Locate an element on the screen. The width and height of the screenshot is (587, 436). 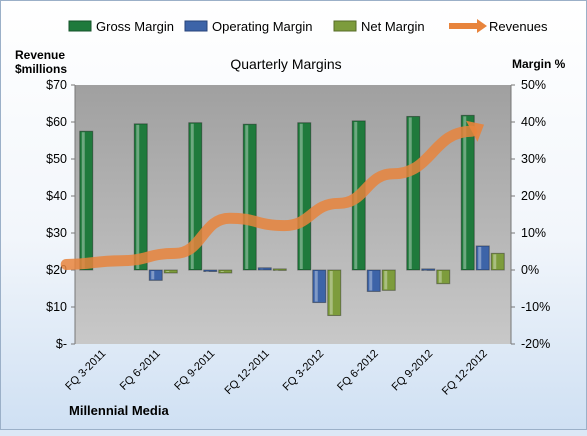
legend-label-operating-margin: Operating Margin is located at coordinates (262, 26).